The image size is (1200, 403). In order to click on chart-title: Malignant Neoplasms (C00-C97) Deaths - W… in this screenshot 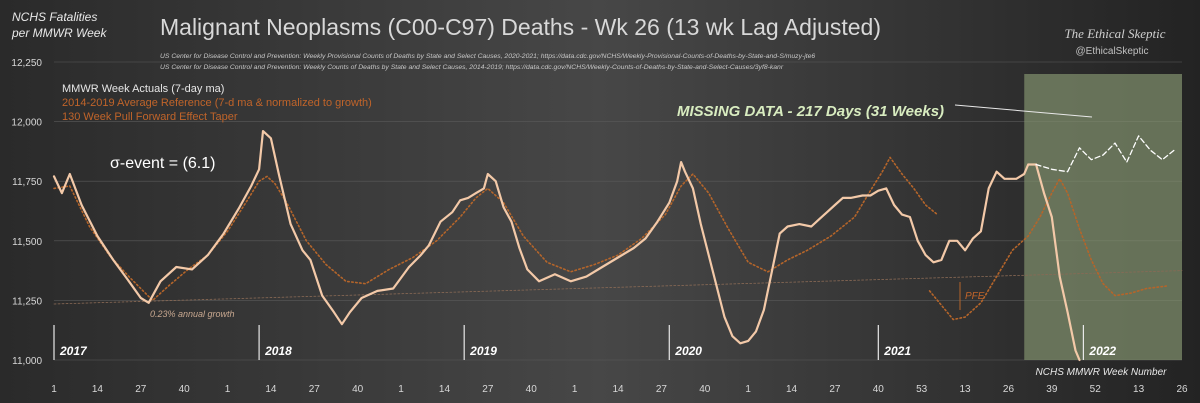, I will do `click(520, 27)`.